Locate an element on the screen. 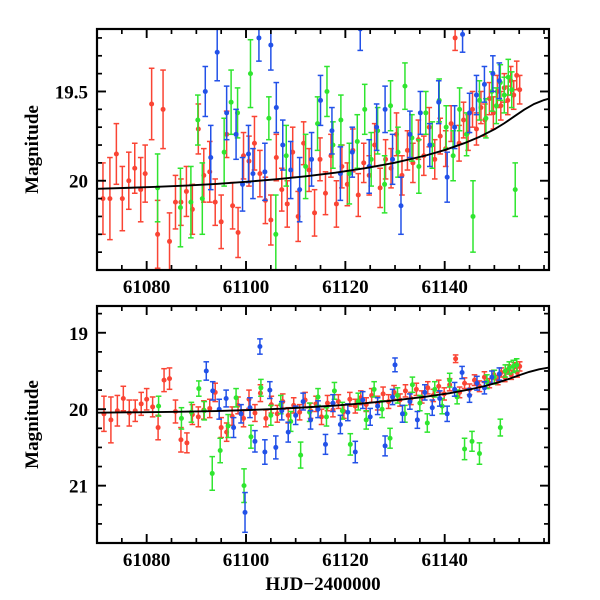  xtick-label-top: 61140 is located at coordinates (444, 287).